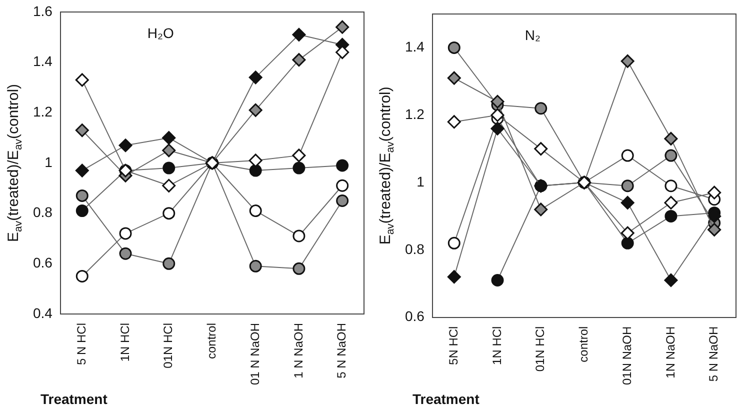 This screenshot has width=744, height=410. What do you see at coordinates (532, 34) in the screenshot?
I see `text: N₂` at bounding box center [532, 34].